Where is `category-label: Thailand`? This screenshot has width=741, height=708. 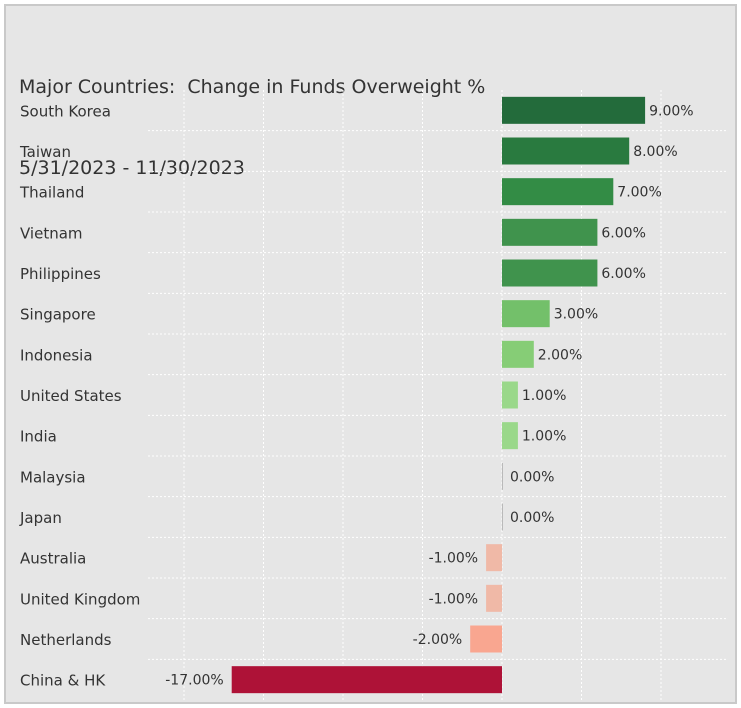 category-label: Thailand is located at coordinates (51, 193).